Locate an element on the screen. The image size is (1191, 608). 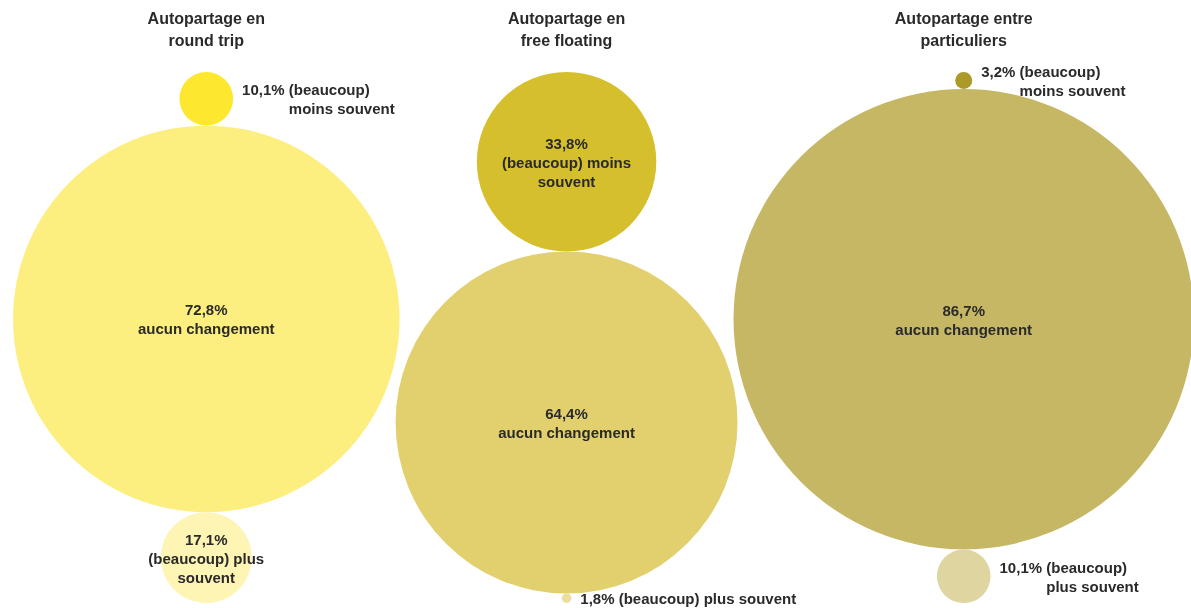
data-label: 1,8% is located at coordinates (597, 598).